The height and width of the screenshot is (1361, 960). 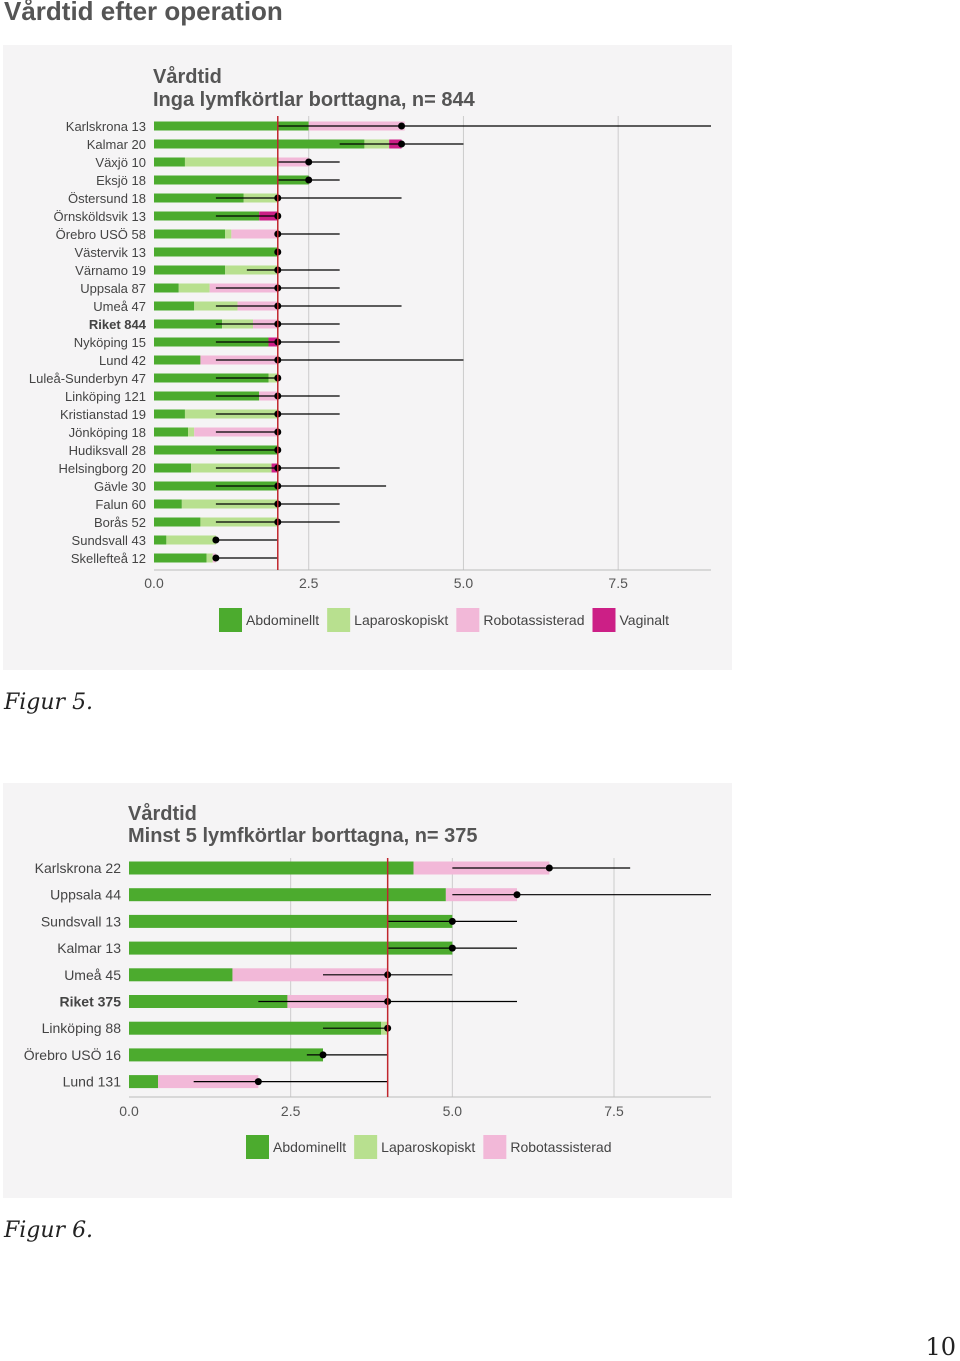 What do you see at coordinates (630, 620) in the screenshot?
I see `legend-item: Vaginalt` at bounding box center [630, 620].